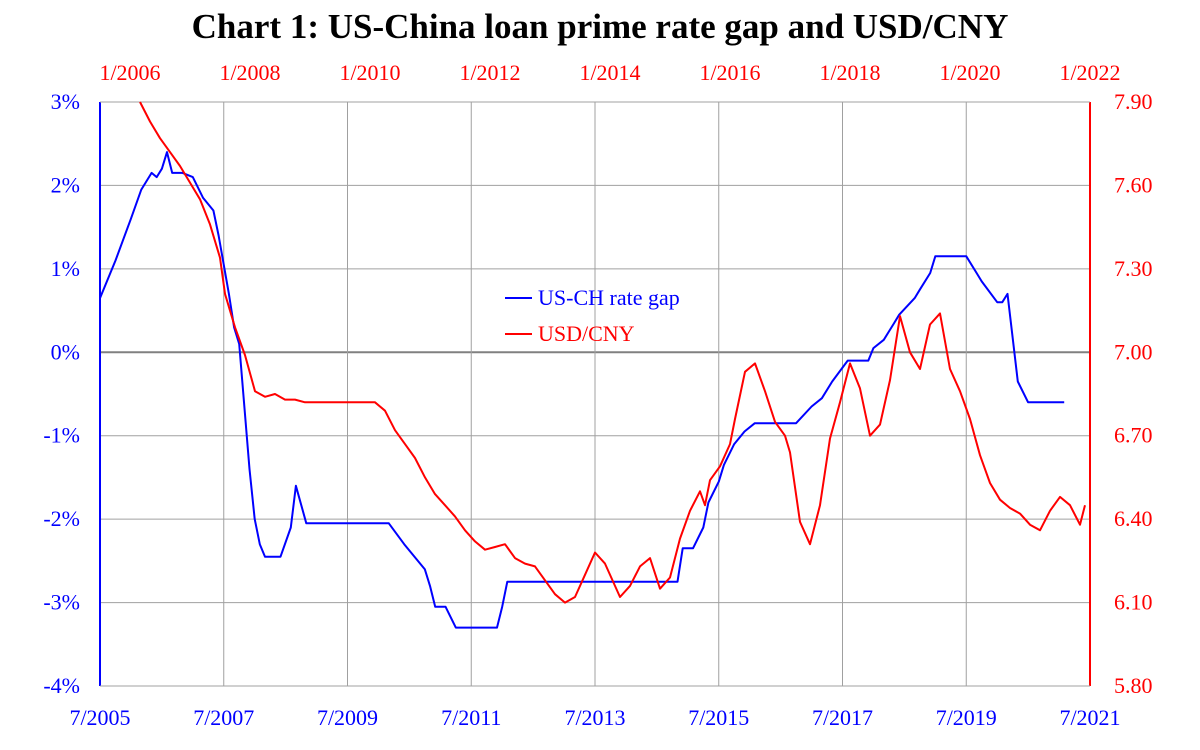 Image resolution: width=1200 pixels, height=750 pixels. I want to click on legend-label-usd-cny: USD/CNY, so click(586, 333).